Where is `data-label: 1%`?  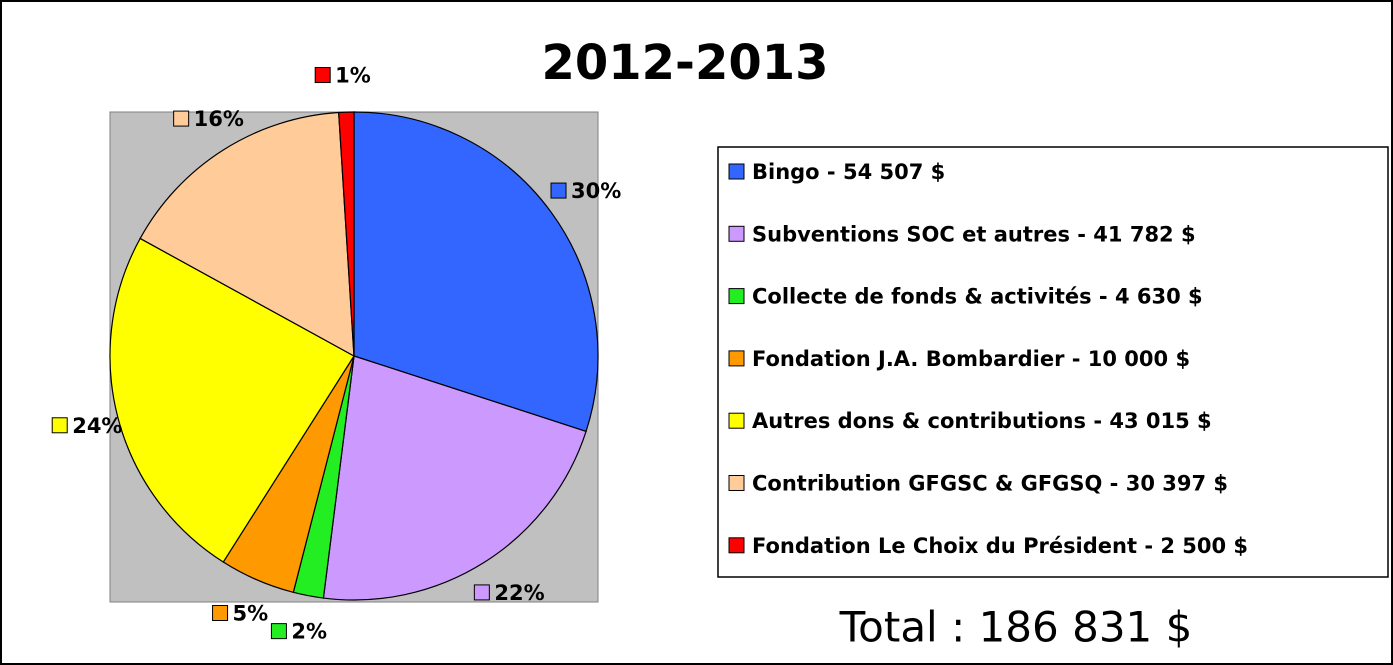 data-label: 1% is located at coordinates (353, 76).